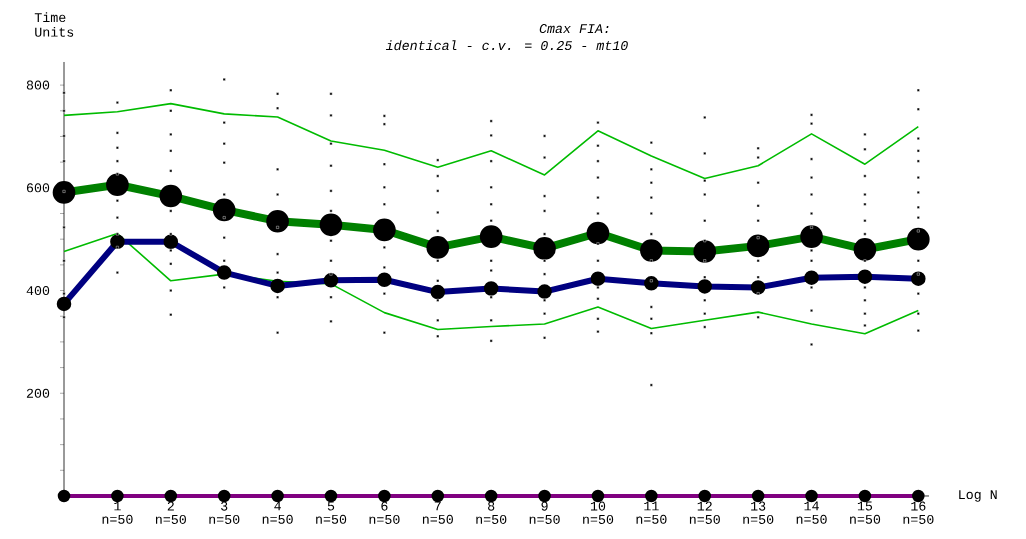 The height and width of the screenshot is (539, 1026). Describe the element at coordinates (491, 141) in the screenshot. I see `line-series` at that location.